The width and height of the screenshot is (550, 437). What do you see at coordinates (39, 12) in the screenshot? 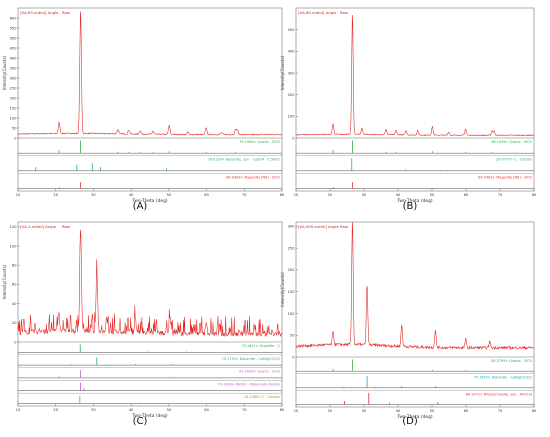
I see `chart-header: [XA-83.xrdml] Angle` at bounding box center [39, 12].